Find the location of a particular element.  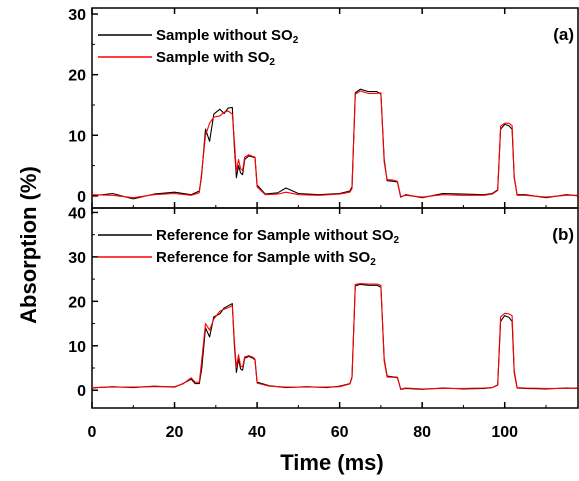

x-tick-label: 40 is located at coordinates (257, 432).